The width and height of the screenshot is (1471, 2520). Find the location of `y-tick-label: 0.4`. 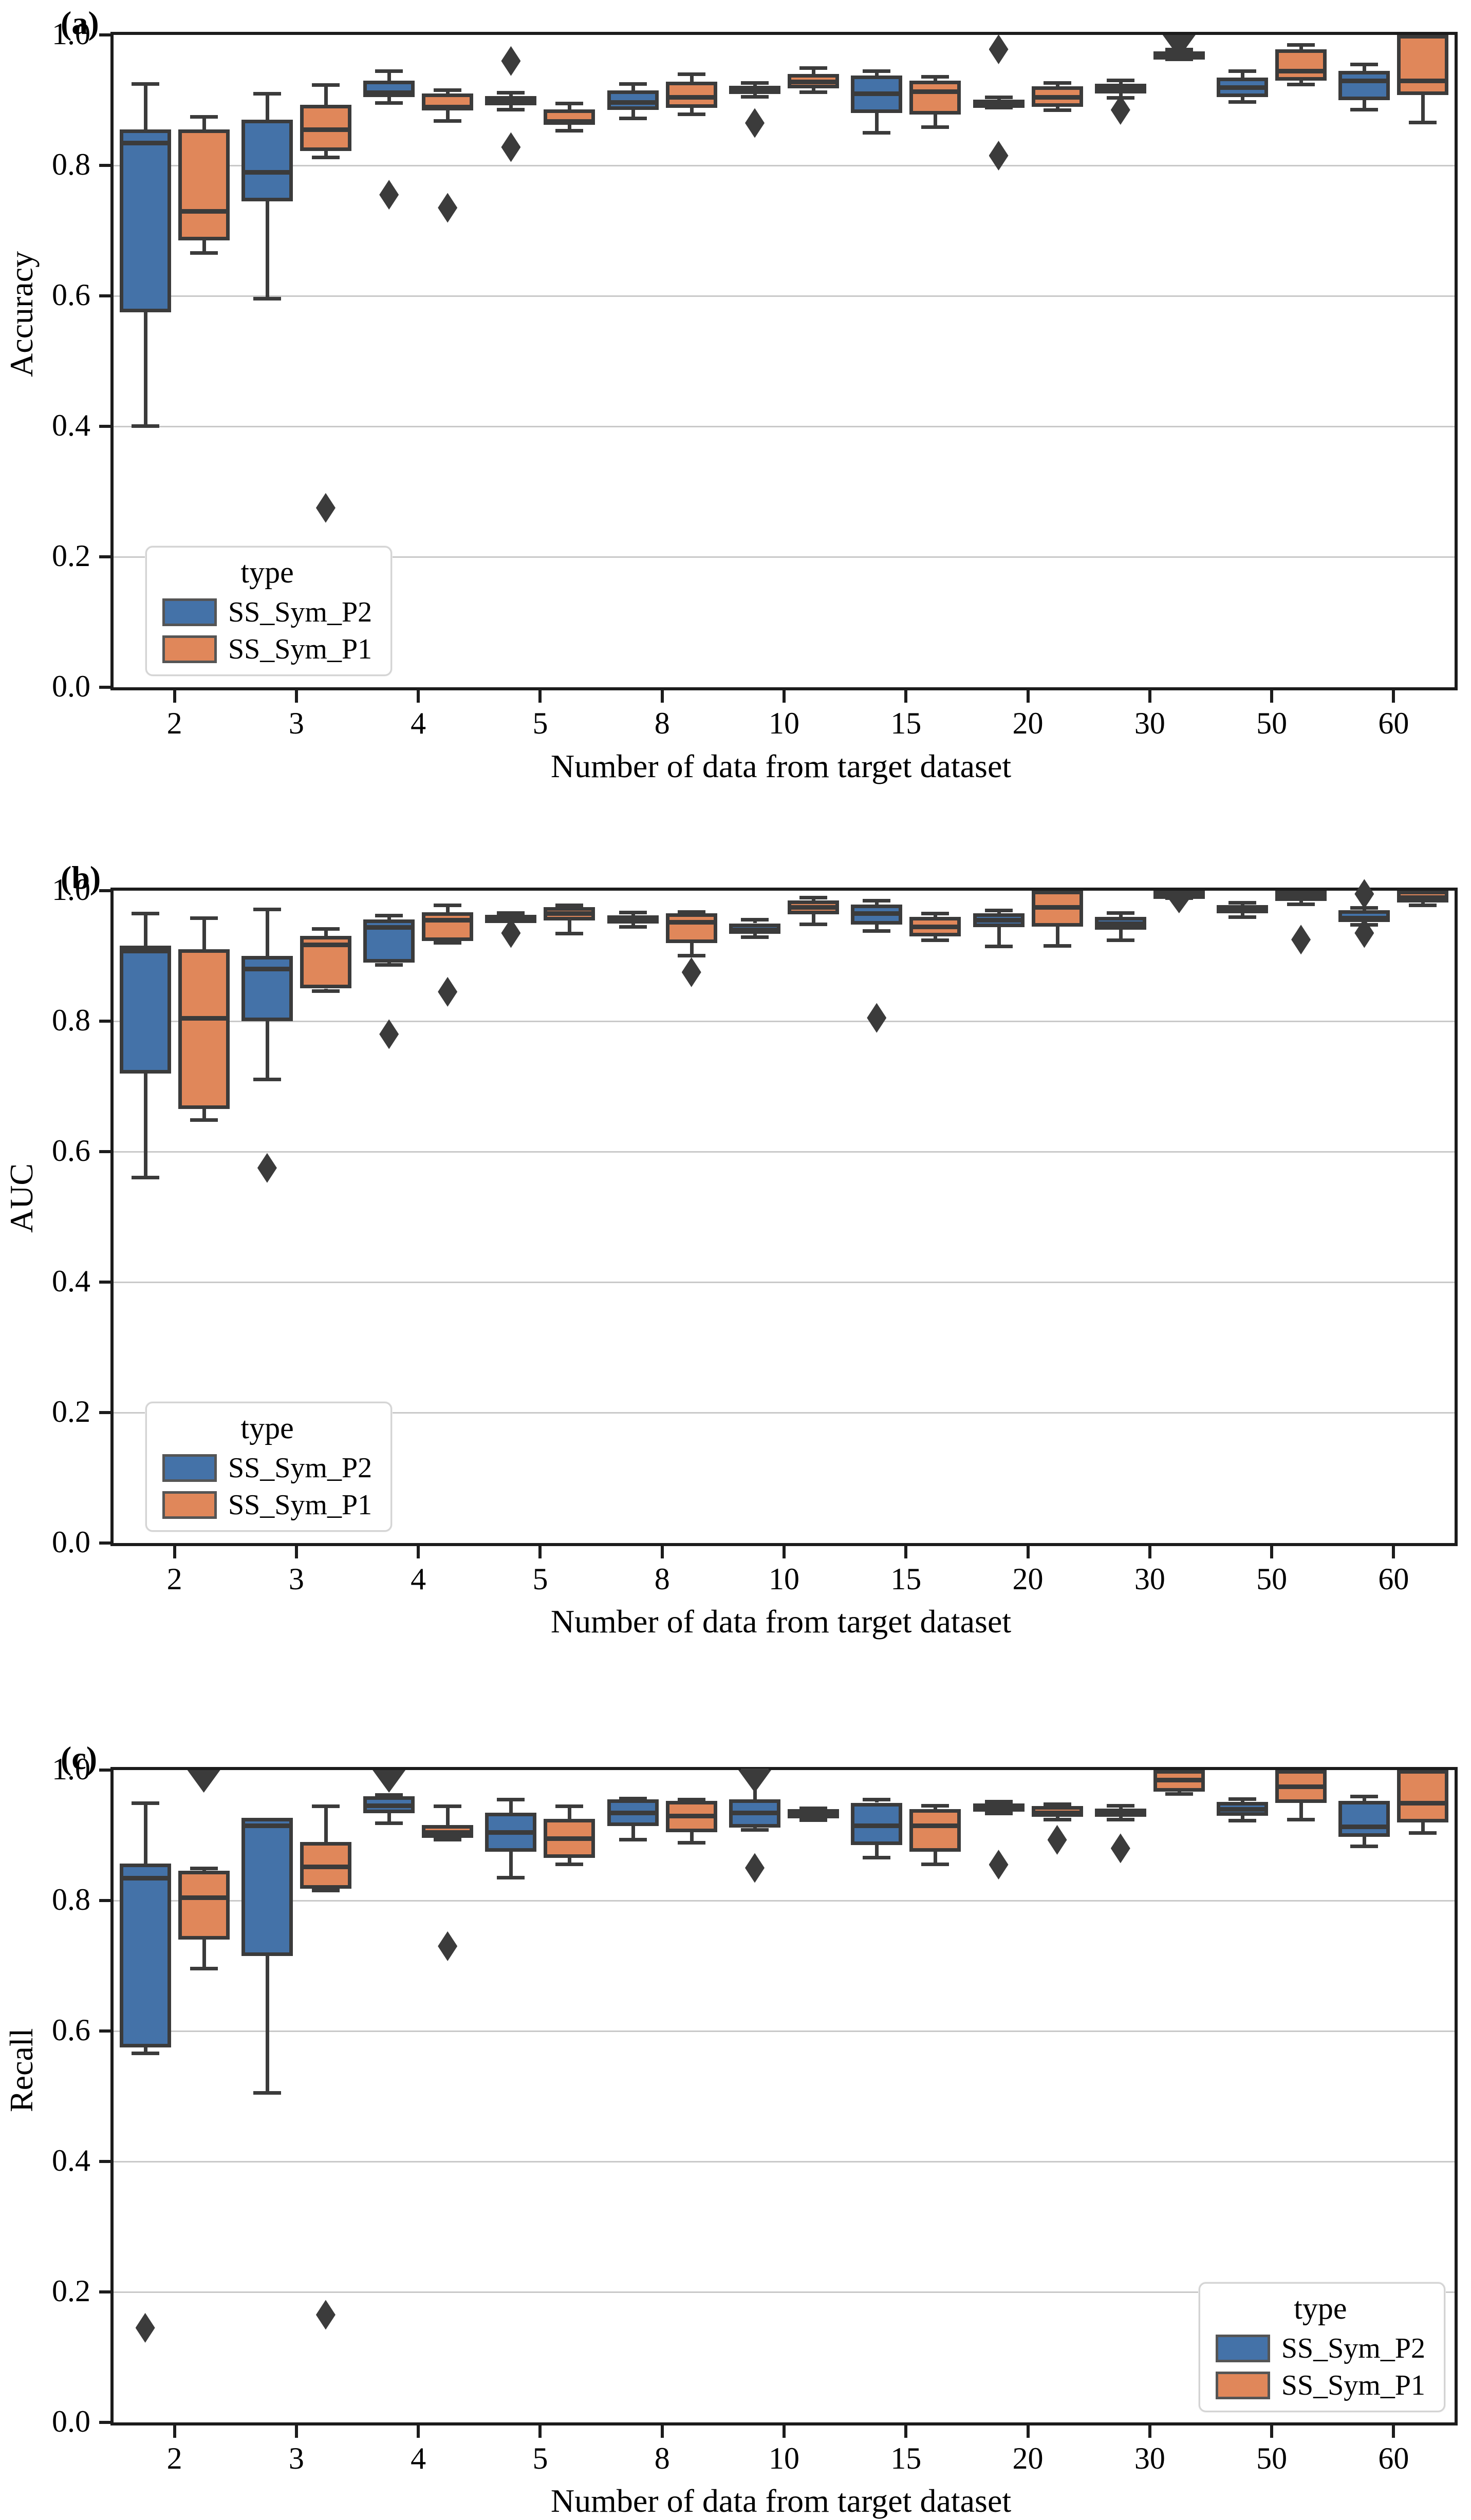

y-tick-label: 0.4 is located at coordinates (71, 1281).